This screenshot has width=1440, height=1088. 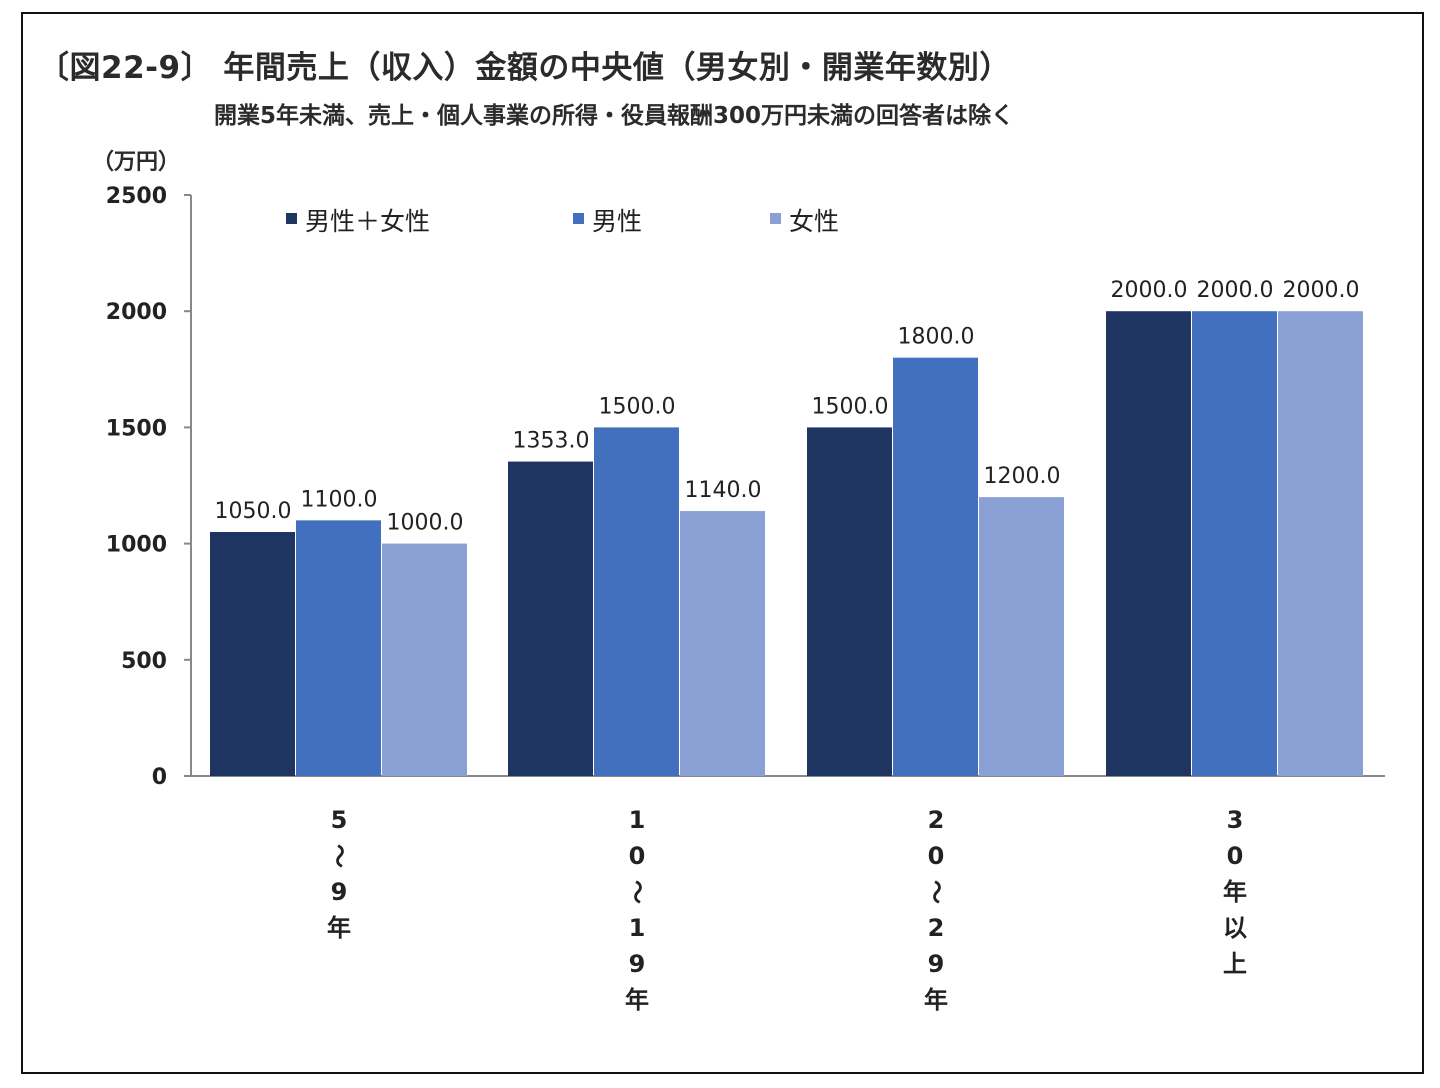 What do you see at coordinates (339, 499) in the screenshot?
I see `data-label: 1100.0` at bounding box center [339, 499].